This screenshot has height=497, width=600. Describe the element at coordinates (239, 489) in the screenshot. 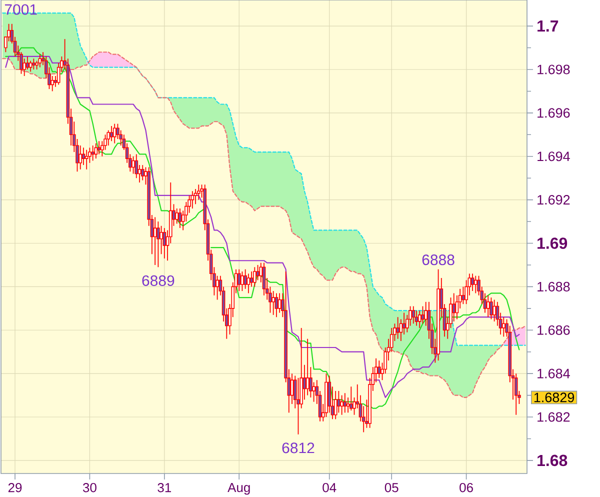

I see `x-tick-label: Aug` at that location.